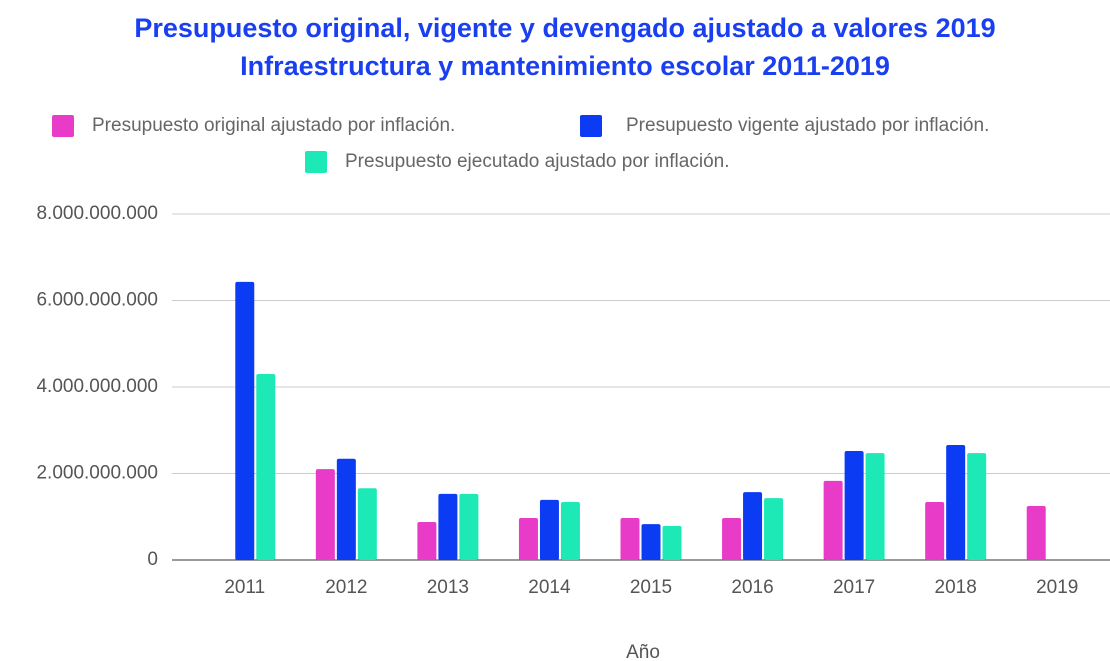 The height and width of the screenshot is (661, 1110). What do you see at coordinates (97, 473) in the screenshot?
I see `y-tick-label: 2.000.000.000` at bounding box center [97, 473].